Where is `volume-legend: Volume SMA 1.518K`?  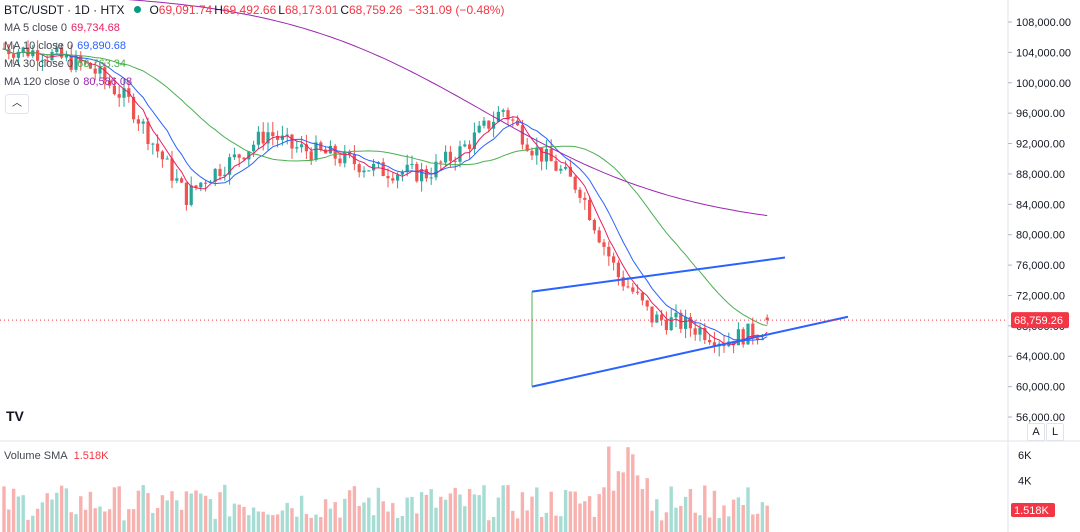 volume-legend: Volume SMA 1.518K is located at coordinates (56, 456).